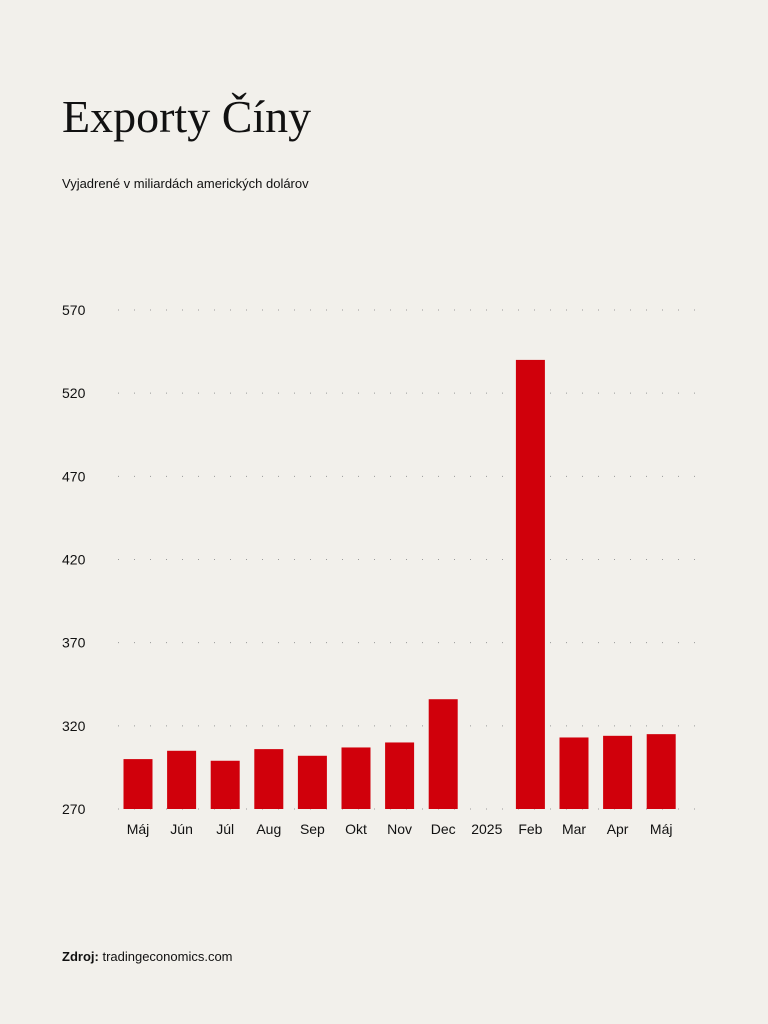  I want to click on y-tick-label: 320, so click(74, 726).